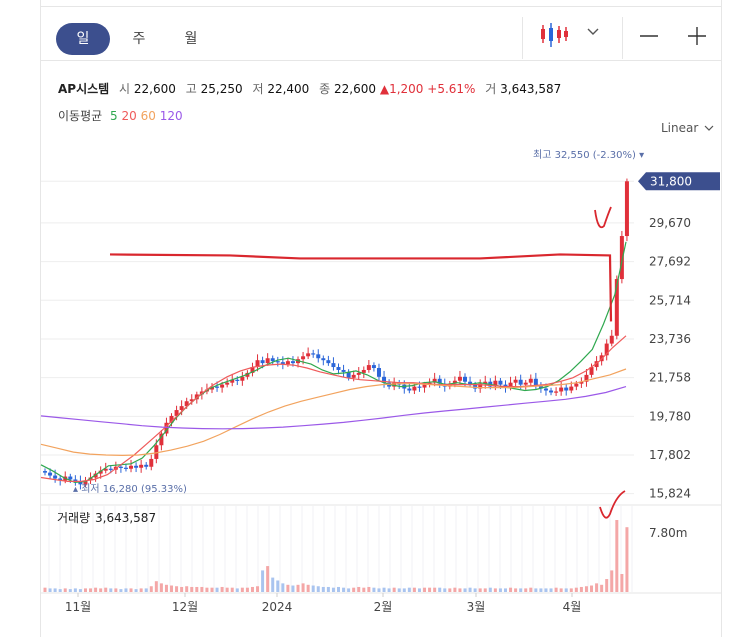 This screenshot has width=732, height=637. Describe the element at coordinates (148, 116) in the screenshot. I see `ma-60: 60` at that location.